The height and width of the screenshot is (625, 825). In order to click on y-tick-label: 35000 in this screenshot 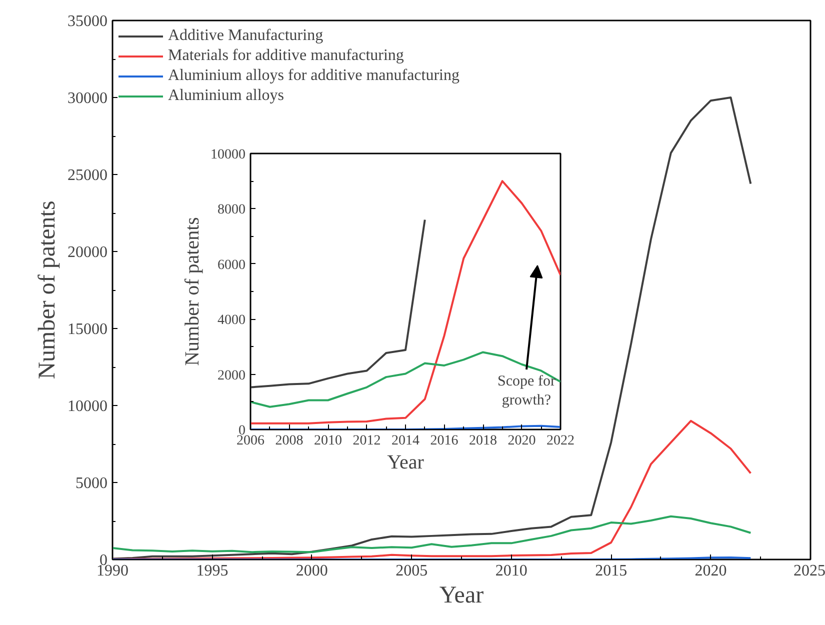, I will do `click(88, 21)`.